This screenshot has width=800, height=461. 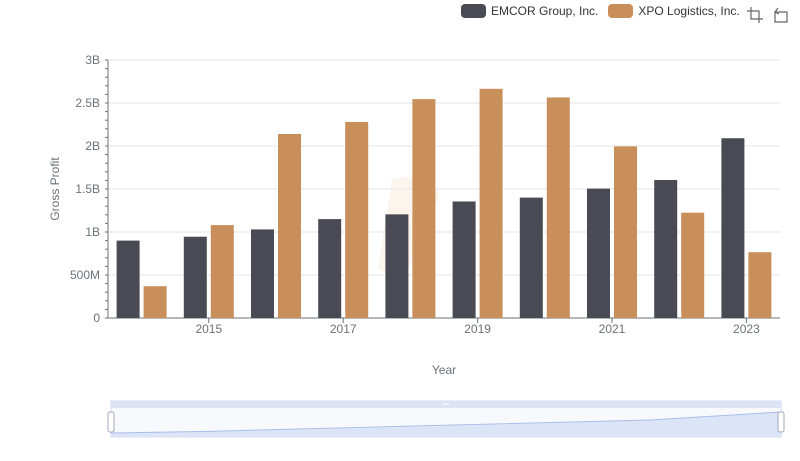 I want to click on legend-item-xpo: XPO Logistics, Inc., so click(x=674, y=11).